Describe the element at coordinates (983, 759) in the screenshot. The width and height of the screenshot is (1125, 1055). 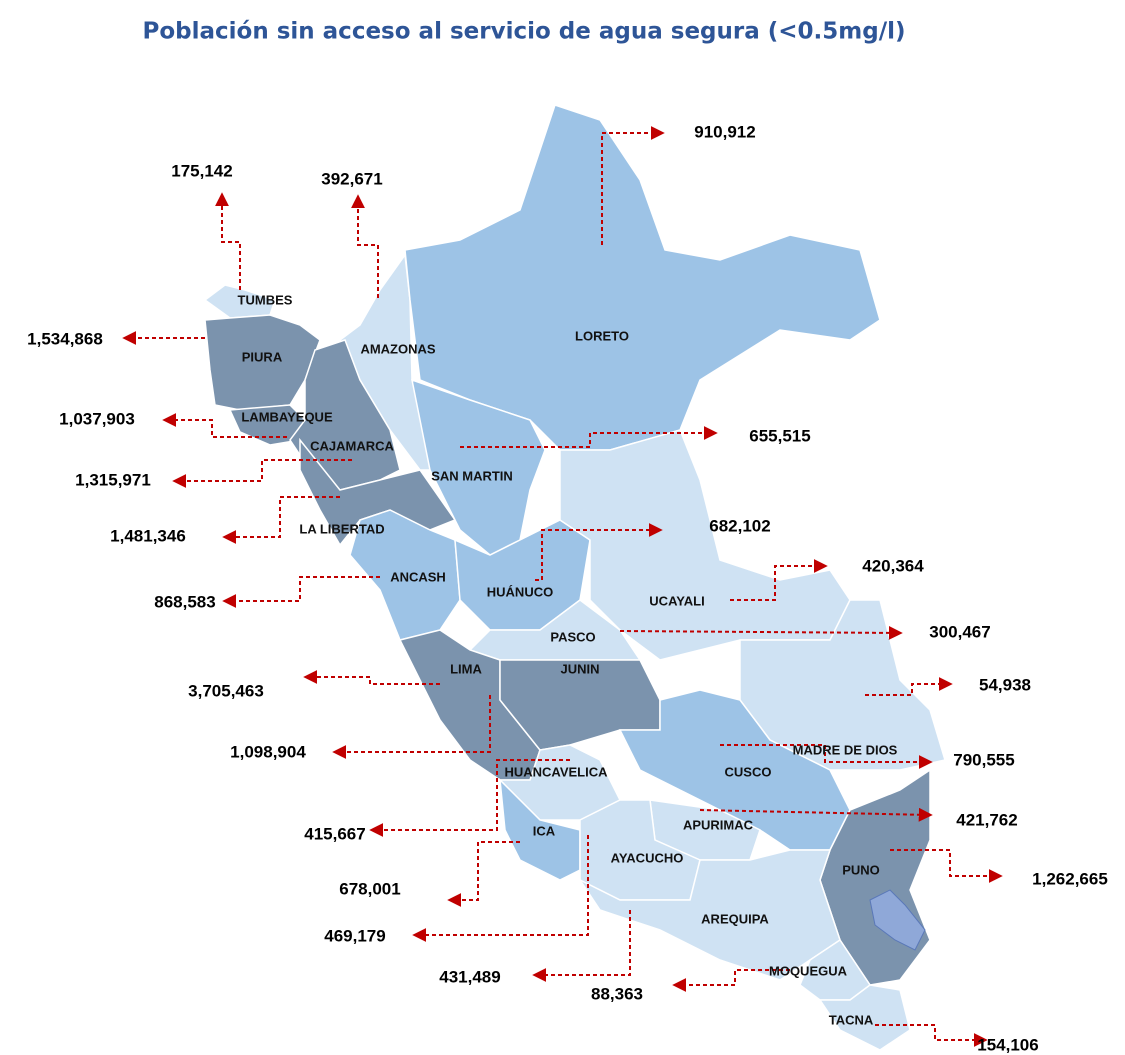
I see `region-value: 790,555` at that location.